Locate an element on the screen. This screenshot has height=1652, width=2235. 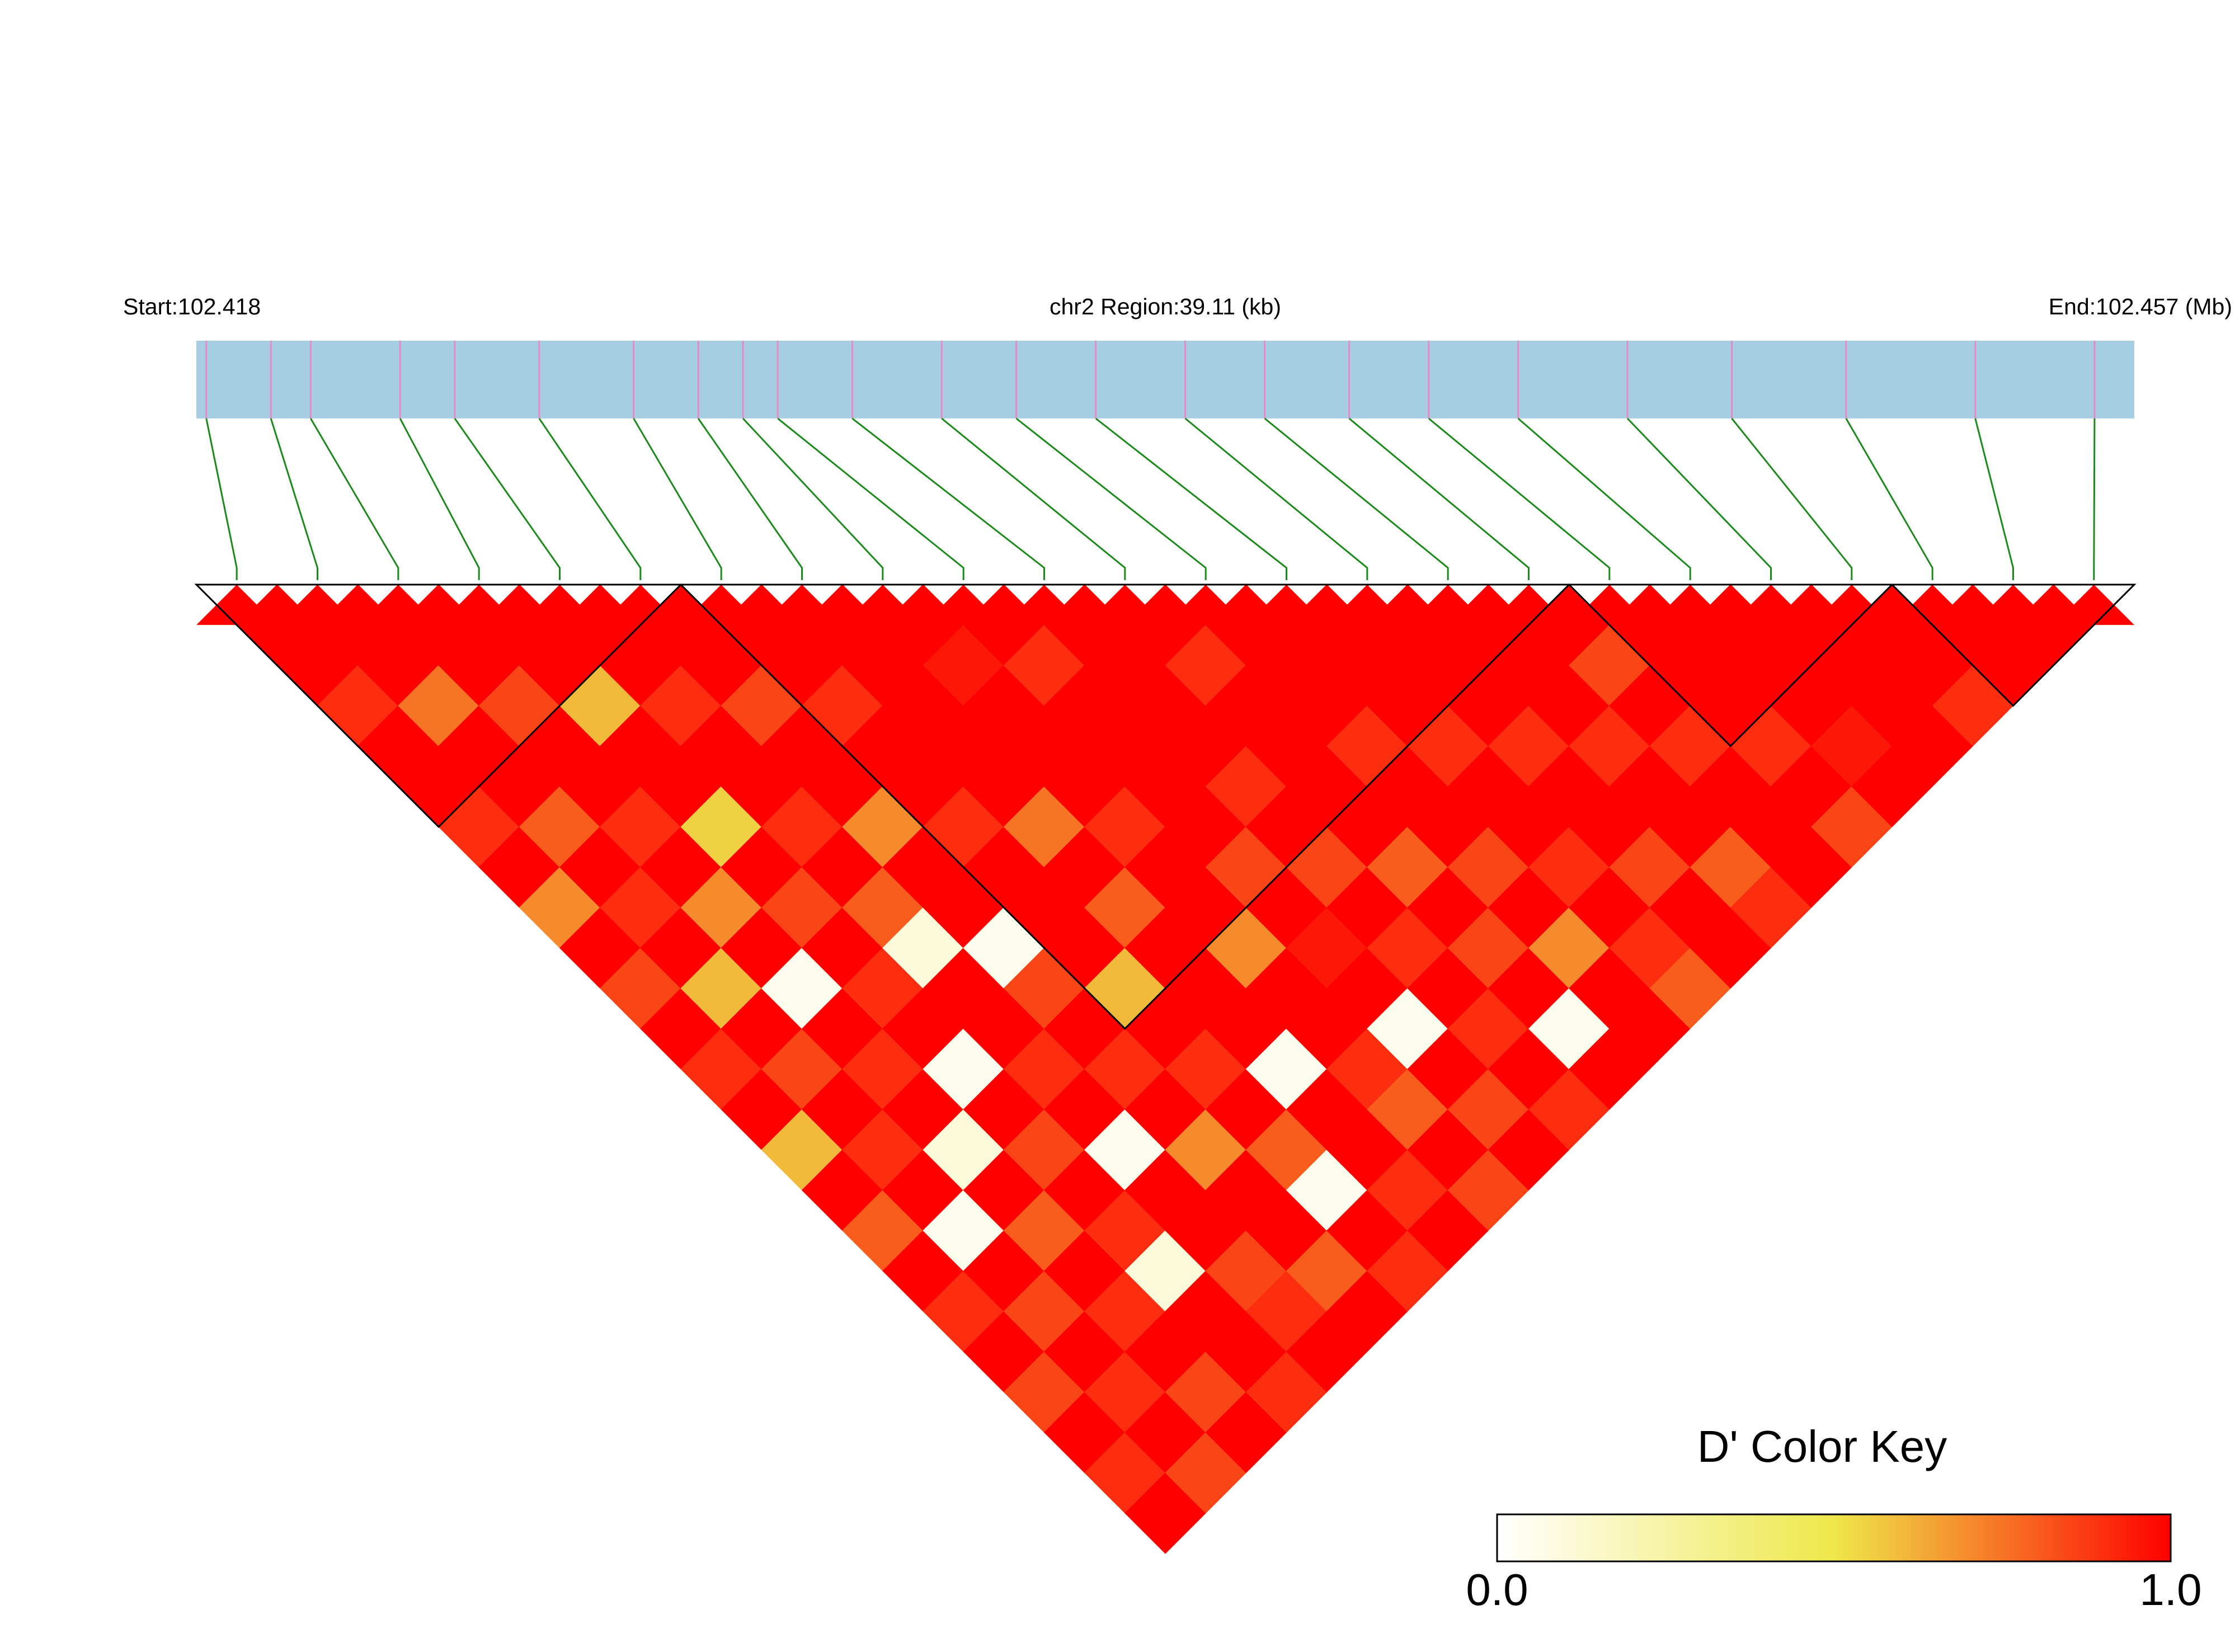
region-label: chr2 Region:39.11 (kb) is located at coordinates (1165, 306).